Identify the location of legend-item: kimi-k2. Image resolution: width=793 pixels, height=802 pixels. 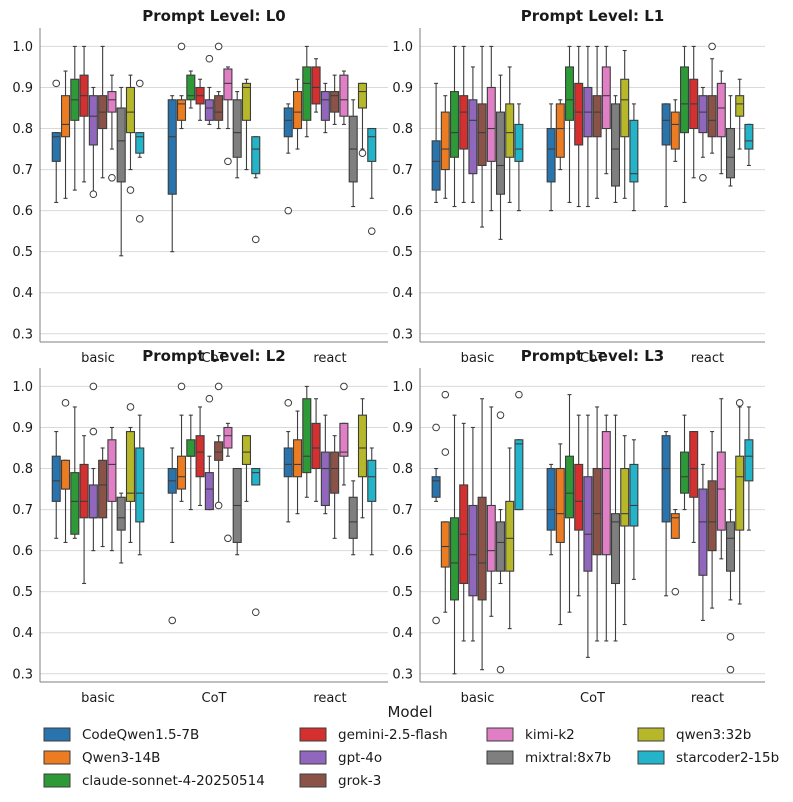
(530, 735).